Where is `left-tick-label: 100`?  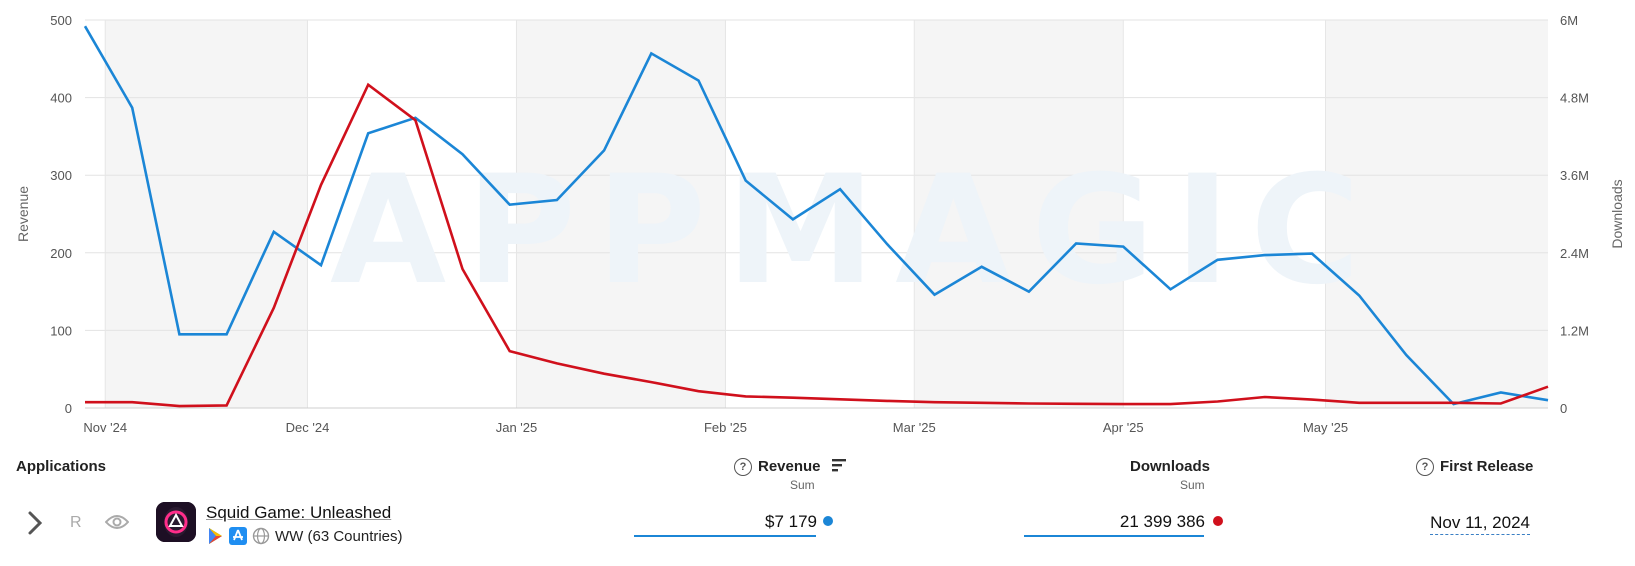
left-tick-label: 100 is located at coordinates (61, 330).